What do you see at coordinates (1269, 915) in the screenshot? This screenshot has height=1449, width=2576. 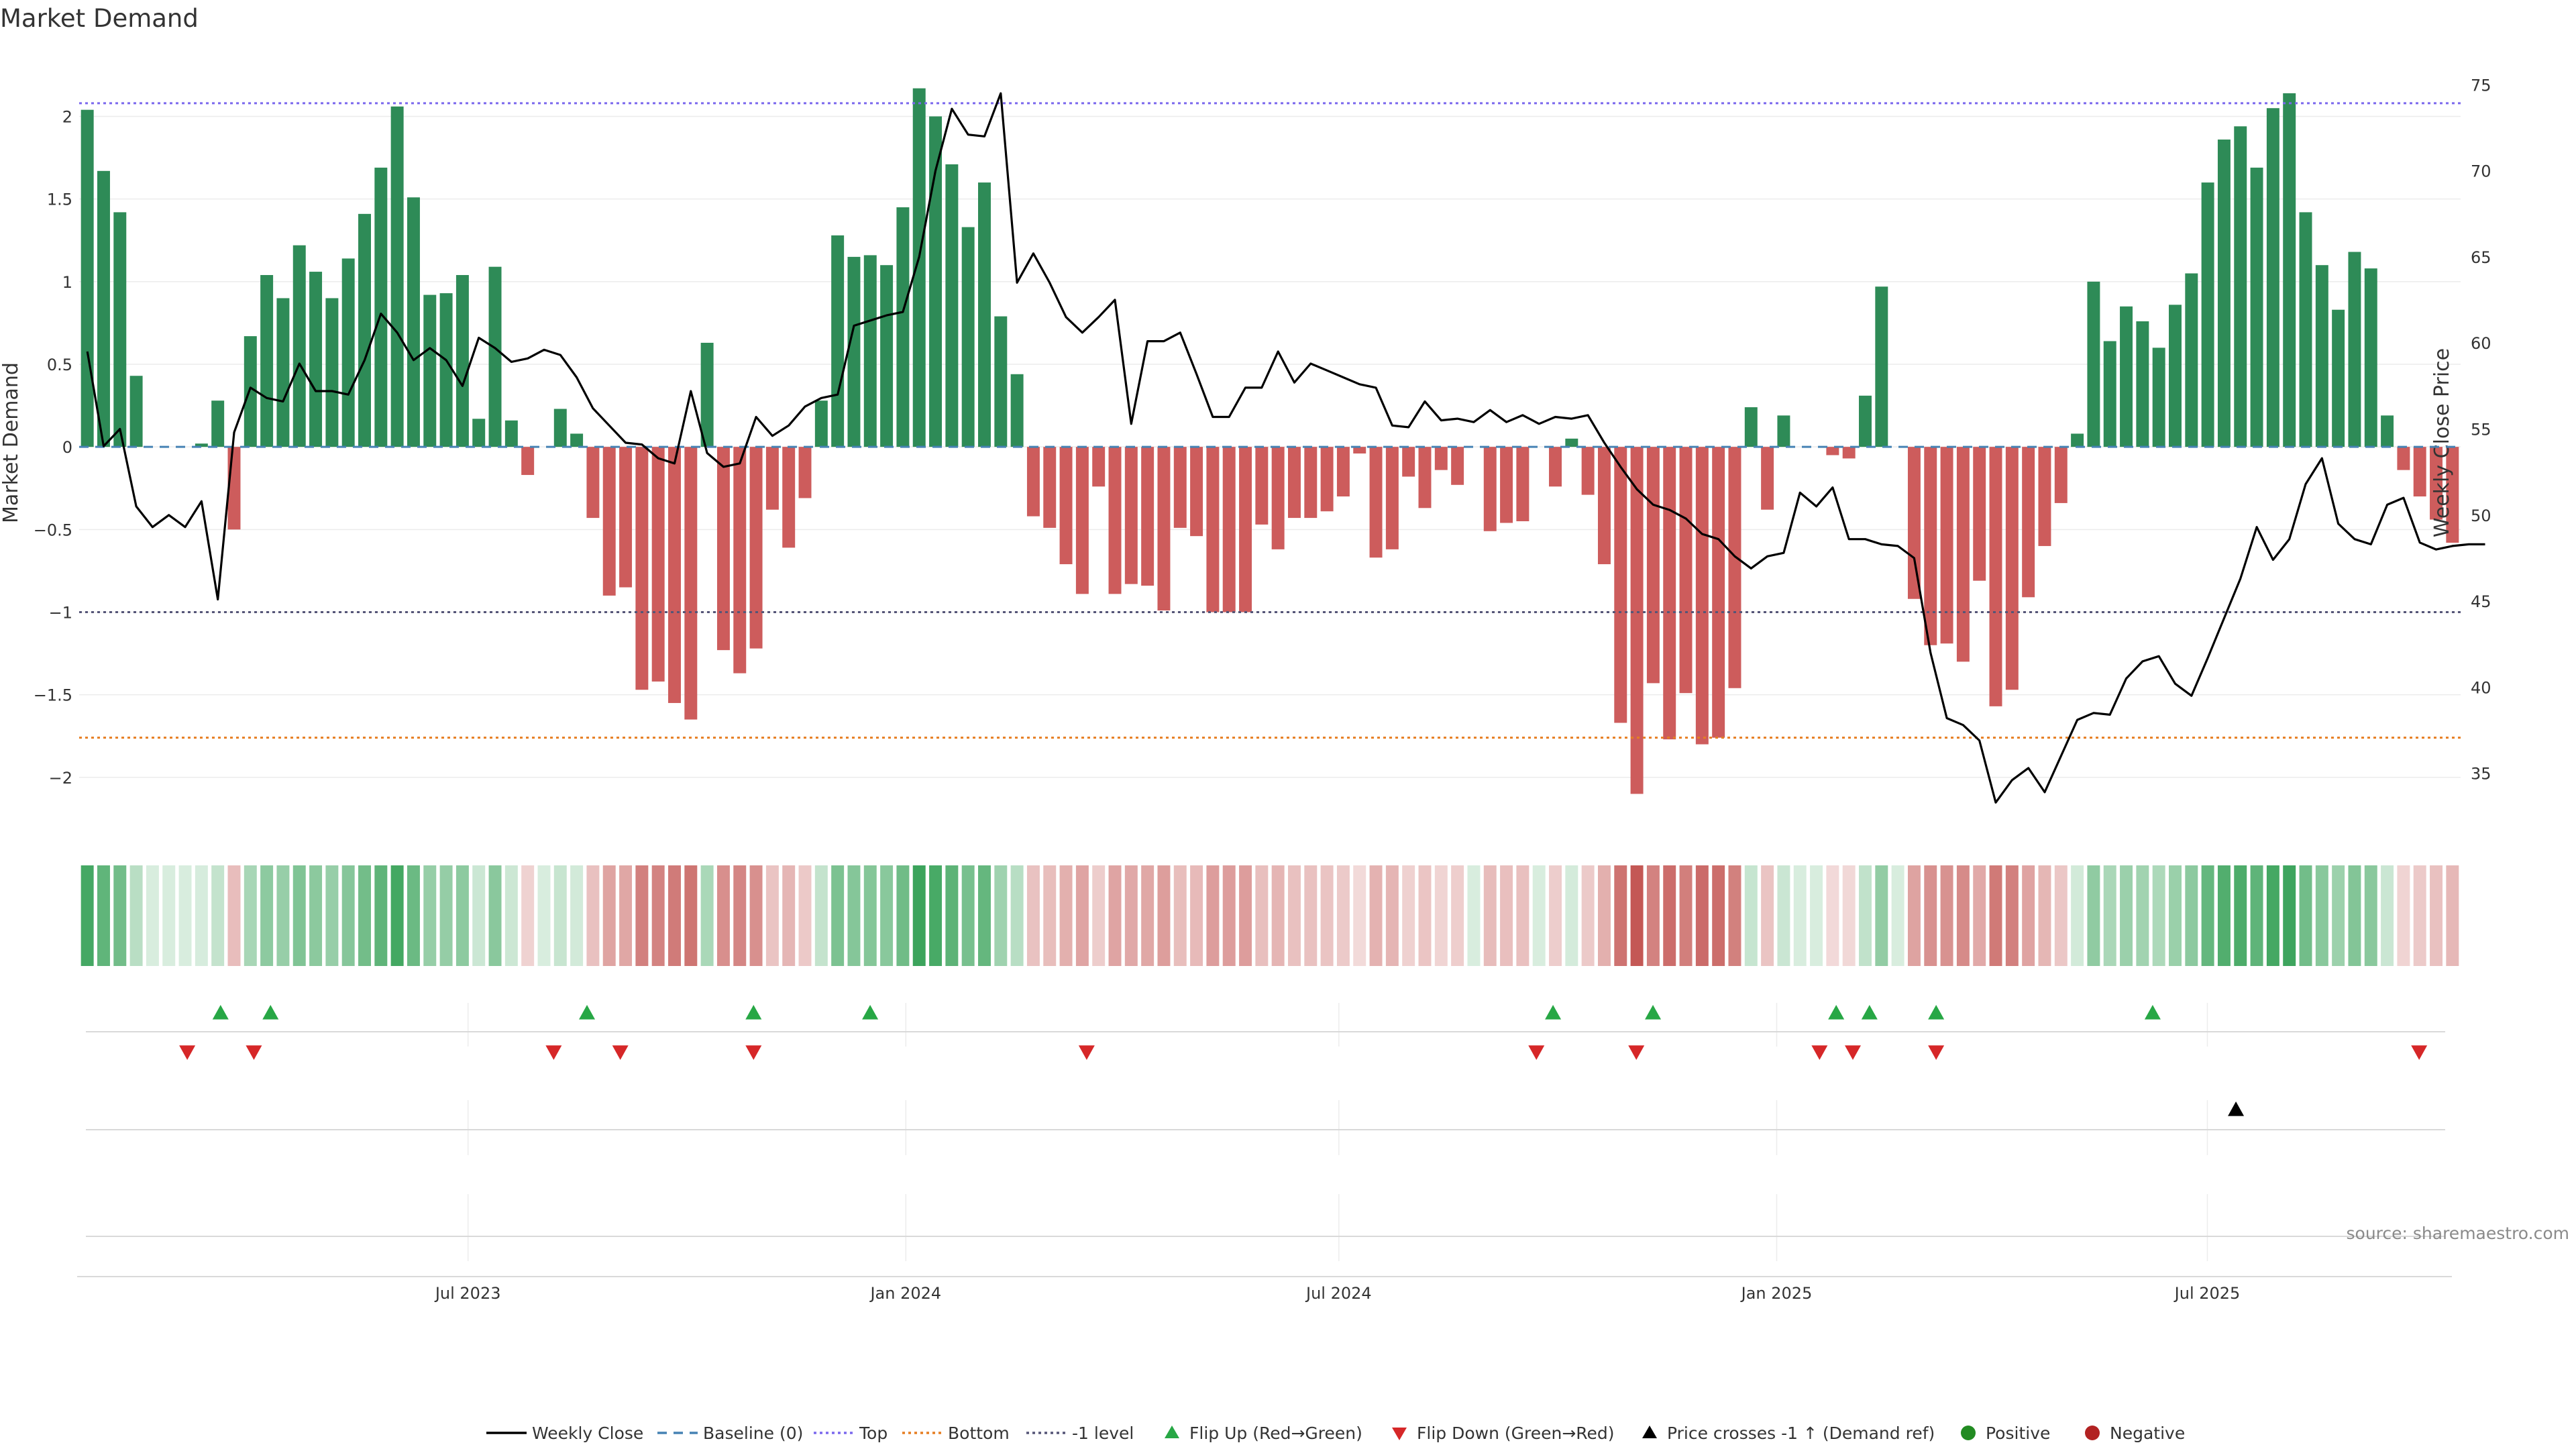 I see `demand-heat-strip` at bounding box center [1269, 915].